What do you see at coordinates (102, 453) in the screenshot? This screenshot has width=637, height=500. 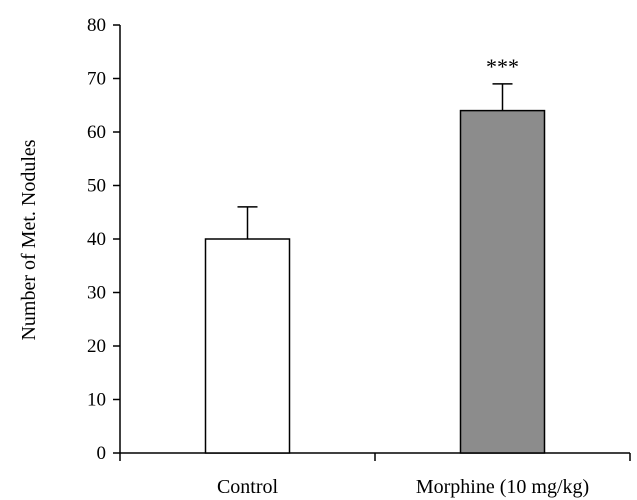 I see `y-tick-label: 0` at bounding box center [102, 453].